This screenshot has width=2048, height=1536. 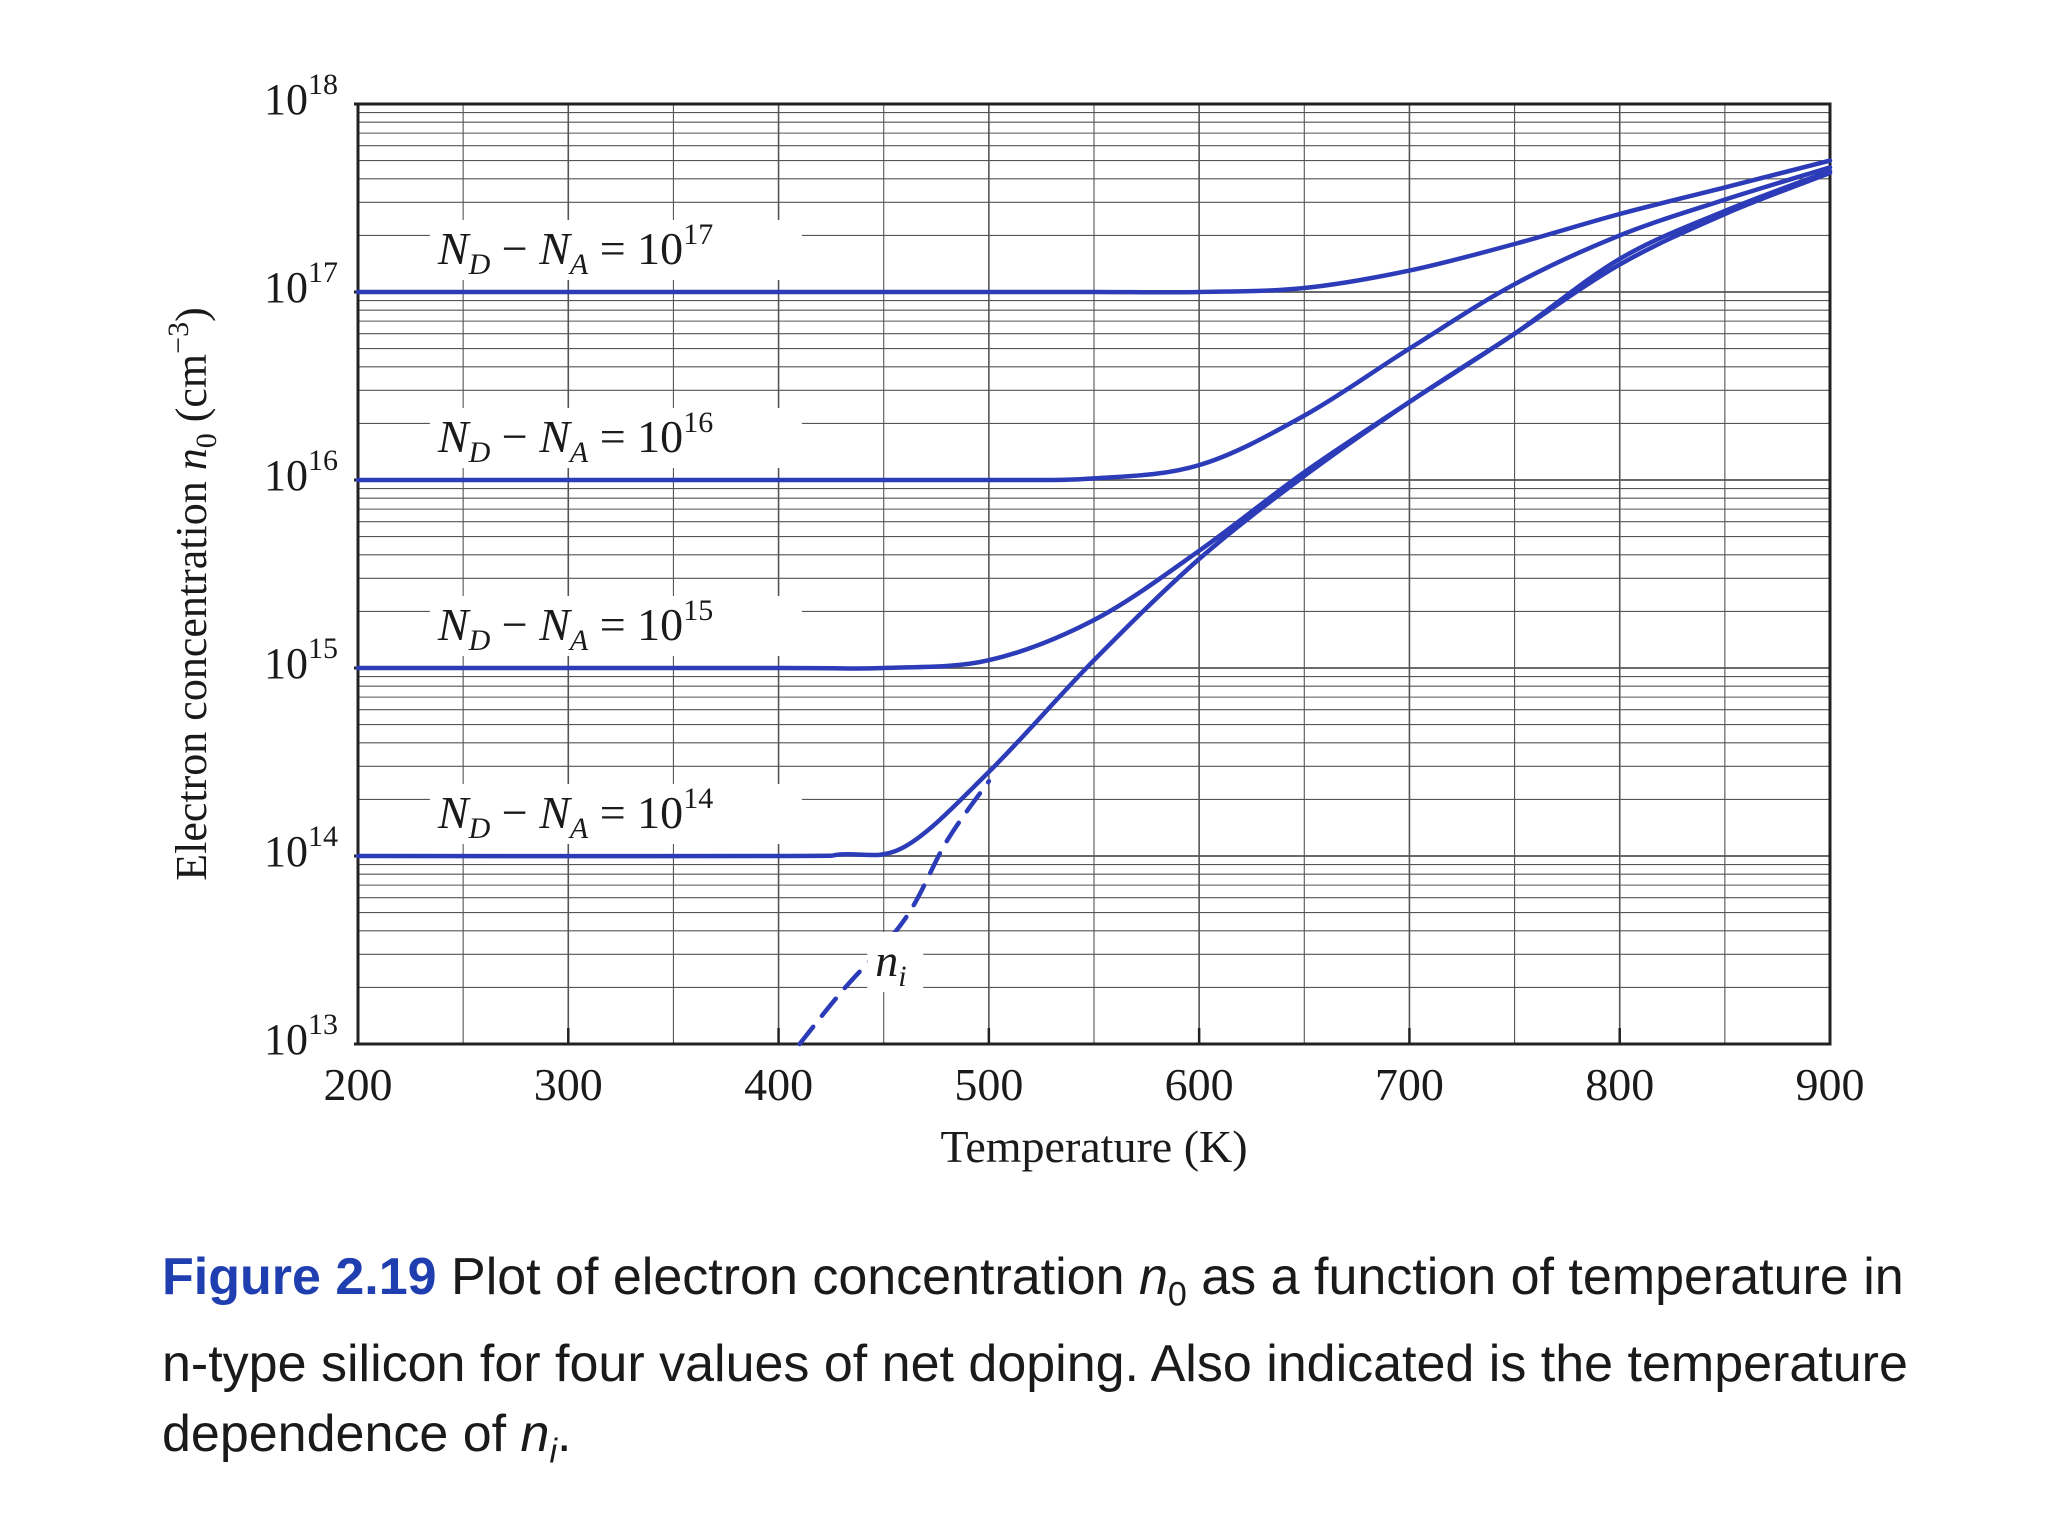 What do you see at coordinates (191, 393) in the screenshot?
I see `y-axis-label-unit-open: (cm` at bounding box center [191, 393].